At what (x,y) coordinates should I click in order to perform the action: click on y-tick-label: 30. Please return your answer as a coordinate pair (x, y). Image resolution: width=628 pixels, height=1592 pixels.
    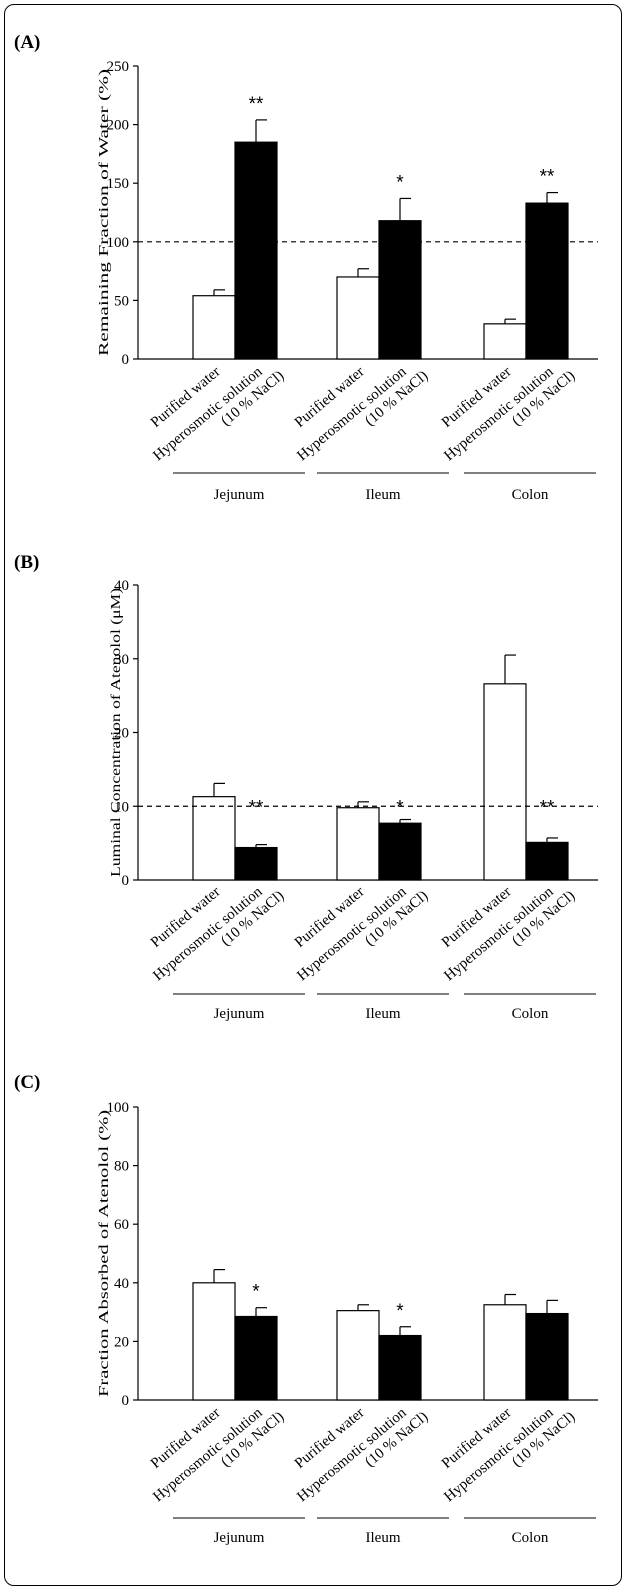
    Looking at the image, I should click on (121, 660).